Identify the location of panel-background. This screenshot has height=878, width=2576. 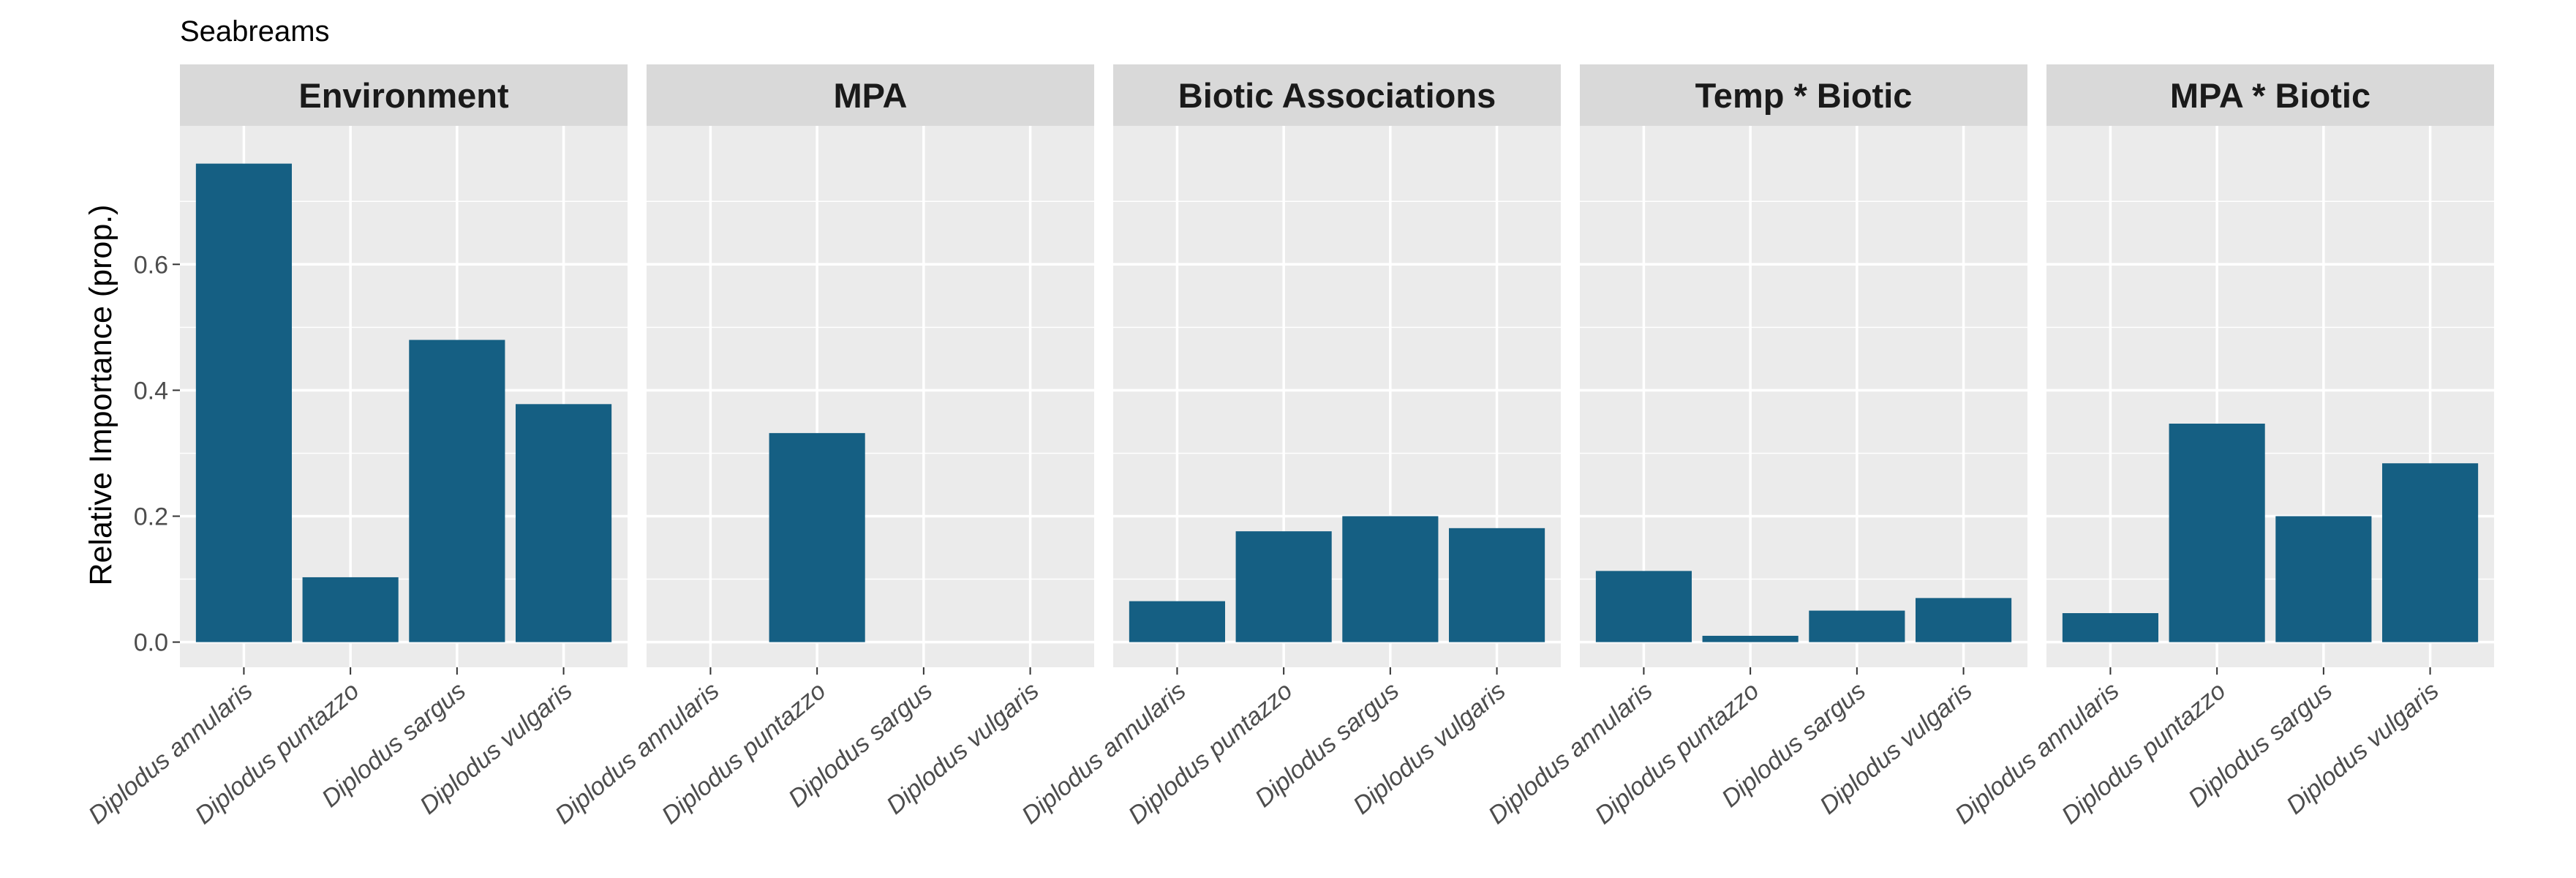
(870, 396).